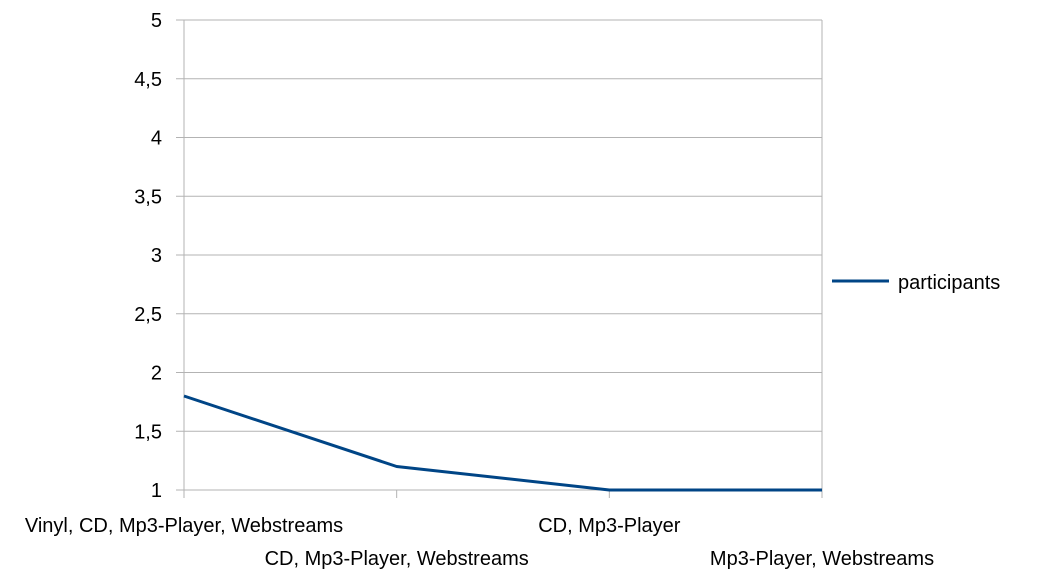 This screenshot has width=1039, height=581. What do you see at coordinates (609, 526) in the screenshot?
I see `x-tick-label: CD, Mp3-Player` at bounding box center [609, 526].